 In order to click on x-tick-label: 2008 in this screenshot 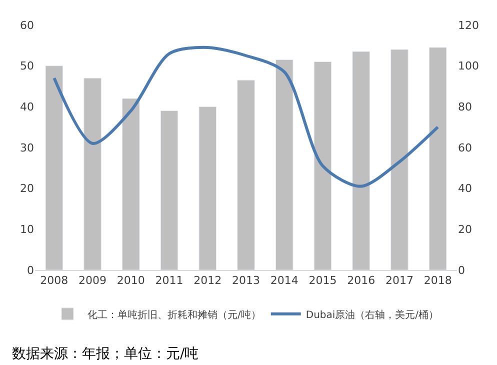, I will do `click(54, 281)`.